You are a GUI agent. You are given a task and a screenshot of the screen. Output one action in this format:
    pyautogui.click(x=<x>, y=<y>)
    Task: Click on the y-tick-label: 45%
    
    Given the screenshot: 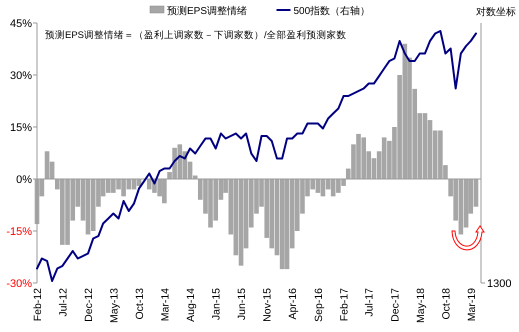 What is the action you would take?
    pyautogui.click(x=21, y=24)
    